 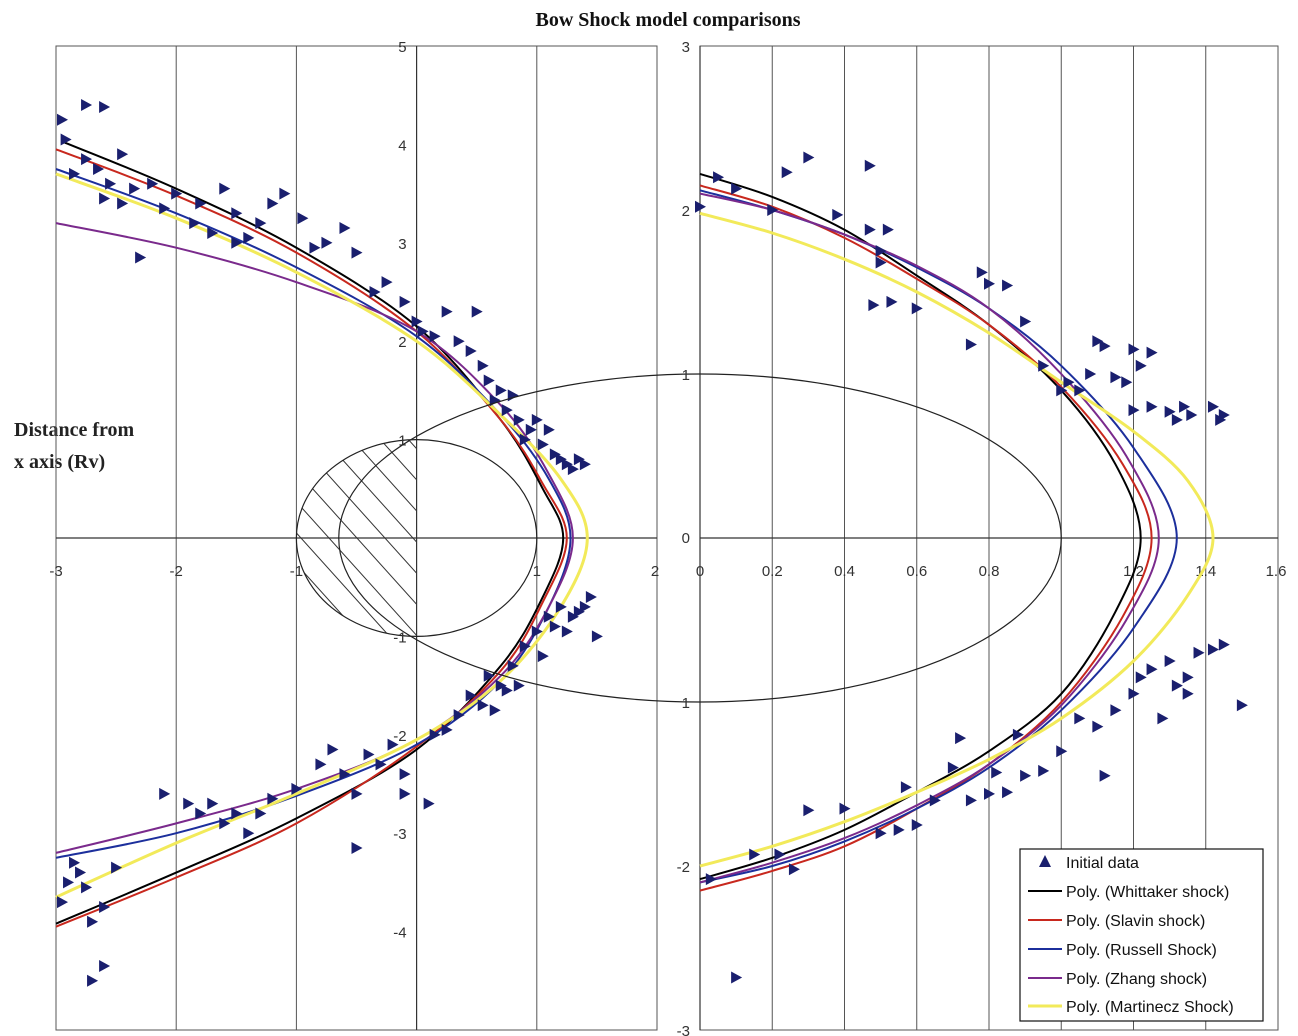 I want to click on right-y-tick-label: 0, so click(x=686, y=538).